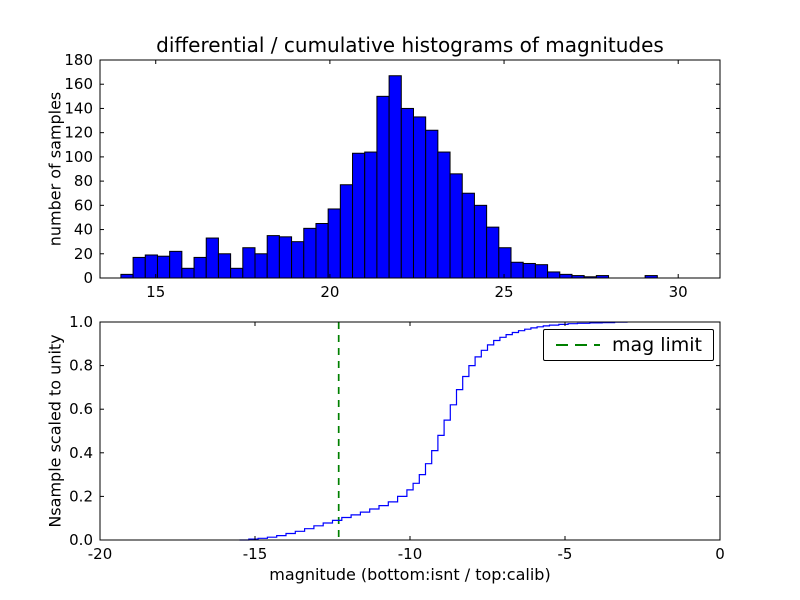 The image size is (800, 600). What do you see at coordinates (78, 133) in the screenshot?
I see `y-tick-label: 120` at bounding box center [78, 133].